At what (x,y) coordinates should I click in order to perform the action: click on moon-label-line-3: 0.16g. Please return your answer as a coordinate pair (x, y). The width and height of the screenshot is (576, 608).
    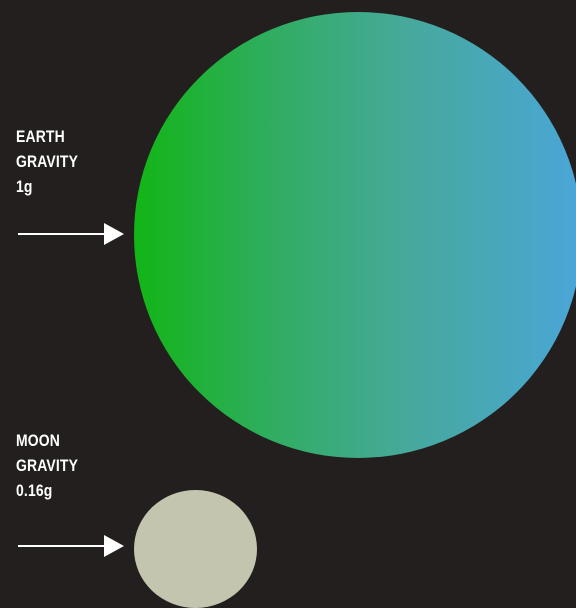
    Looking at the image, I should click on (34, 490).